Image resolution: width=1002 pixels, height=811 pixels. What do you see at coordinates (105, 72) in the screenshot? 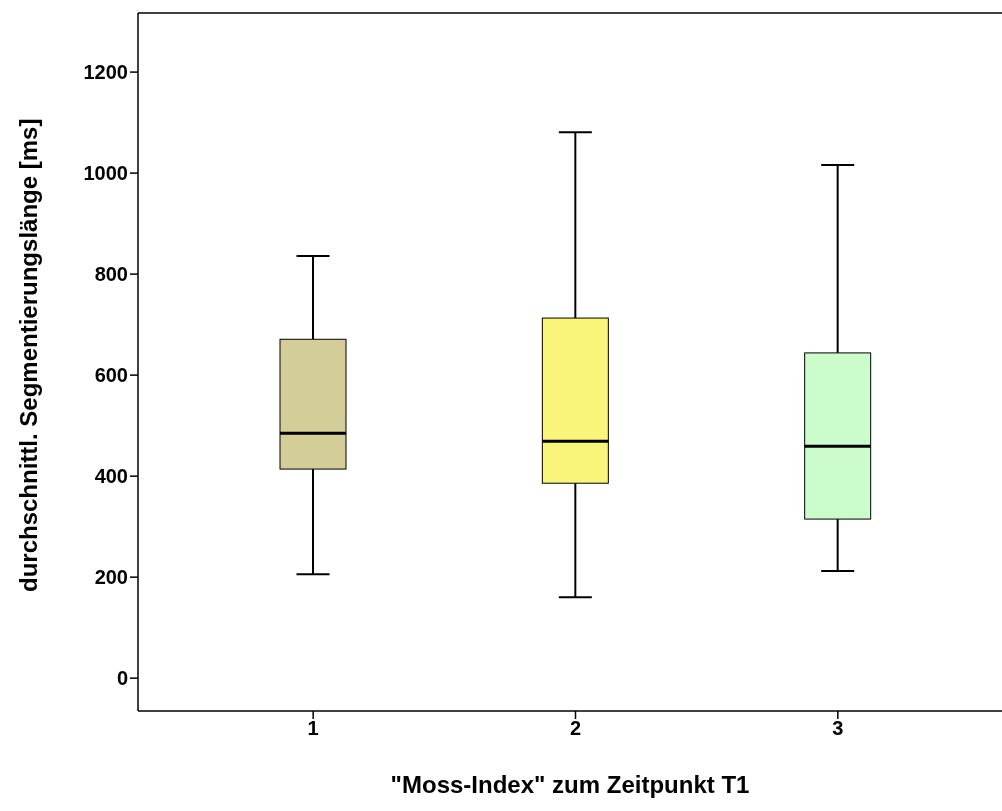
I see `y-tick-label: 1200` at bounding box center [105, 72].